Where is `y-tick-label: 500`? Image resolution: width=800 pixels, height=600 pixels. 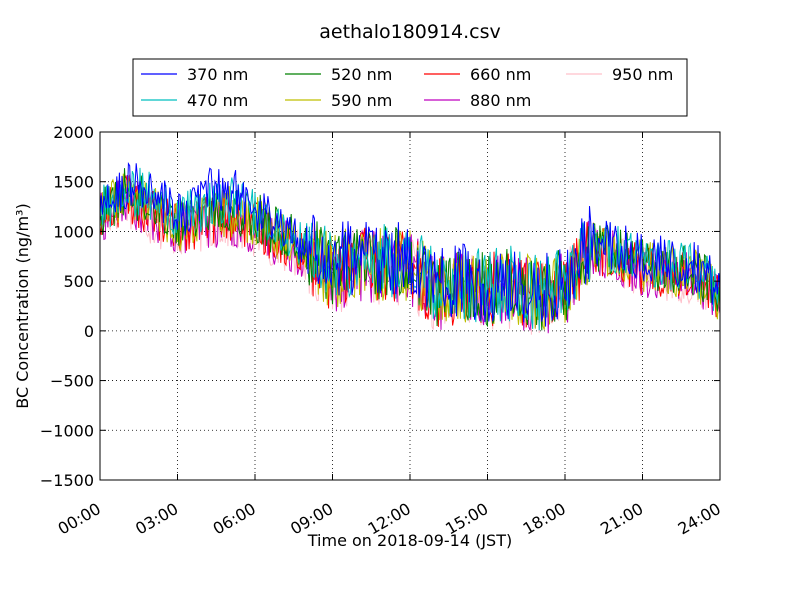 y-tick-label: 500 is located at coordinates (78, 281).